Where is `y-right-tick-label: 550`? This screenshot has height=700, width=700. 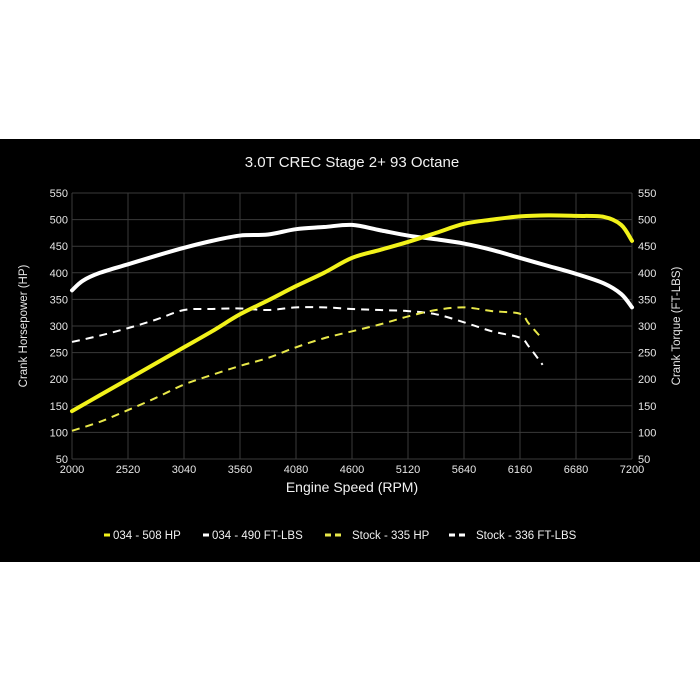
y-right-tick-label: 550 is located at coordinates (647, 194).